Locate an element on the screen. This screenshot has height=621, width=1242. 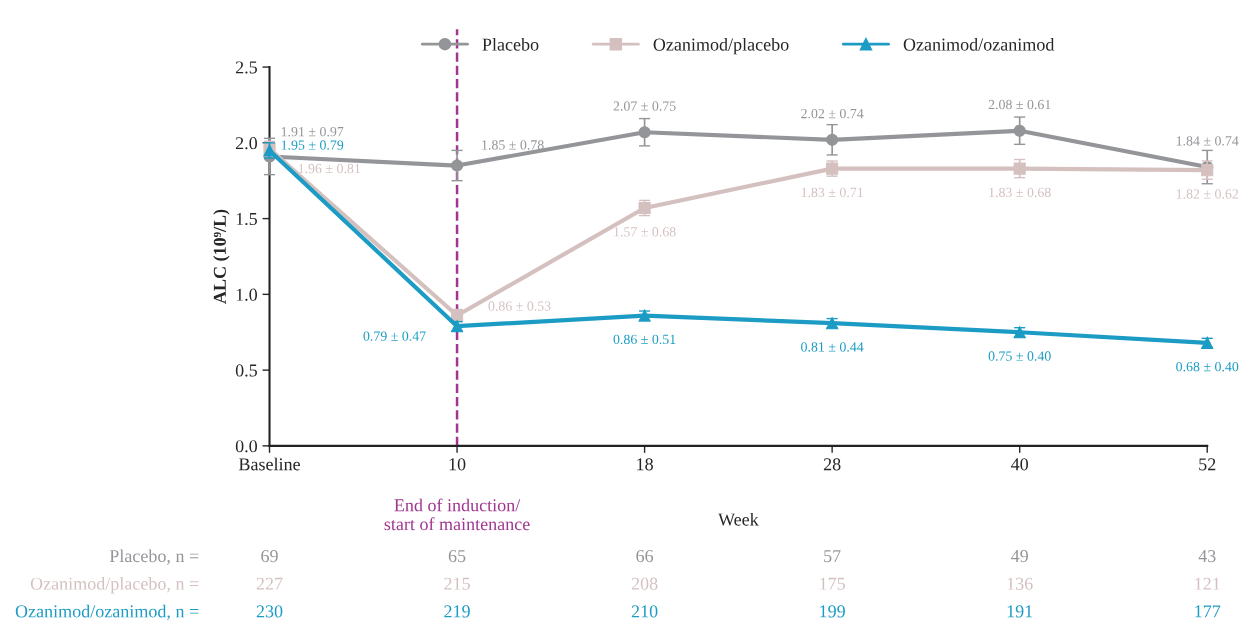
text: 215 is located at coordinates (457, 583).